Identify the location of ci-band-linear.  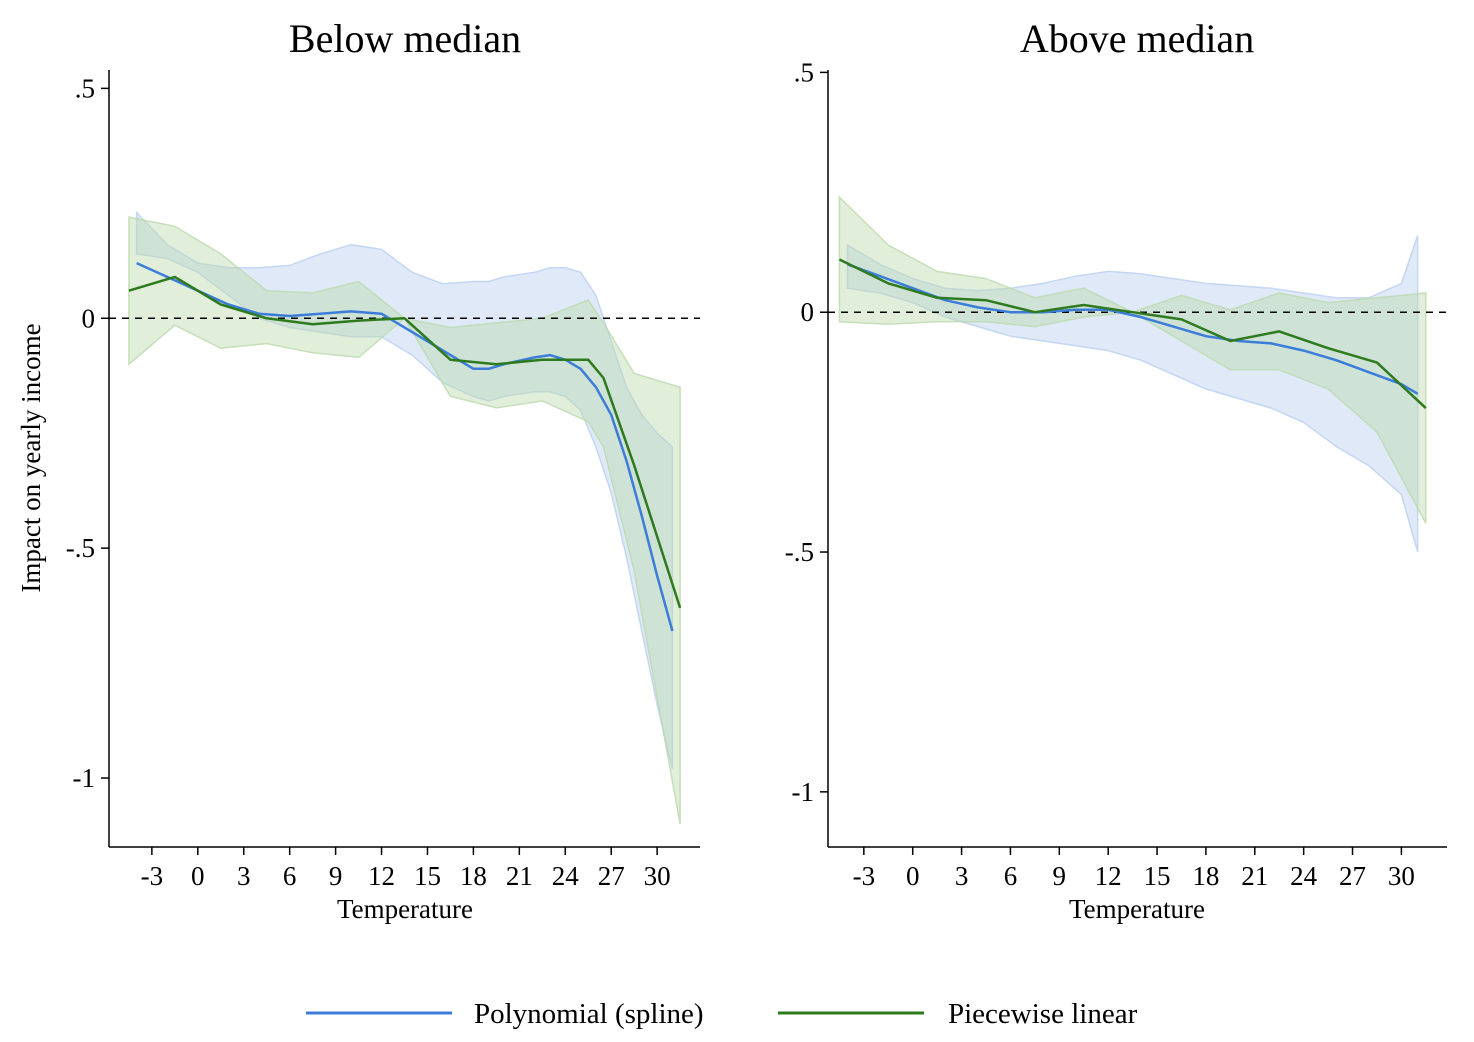
(1132, 359).